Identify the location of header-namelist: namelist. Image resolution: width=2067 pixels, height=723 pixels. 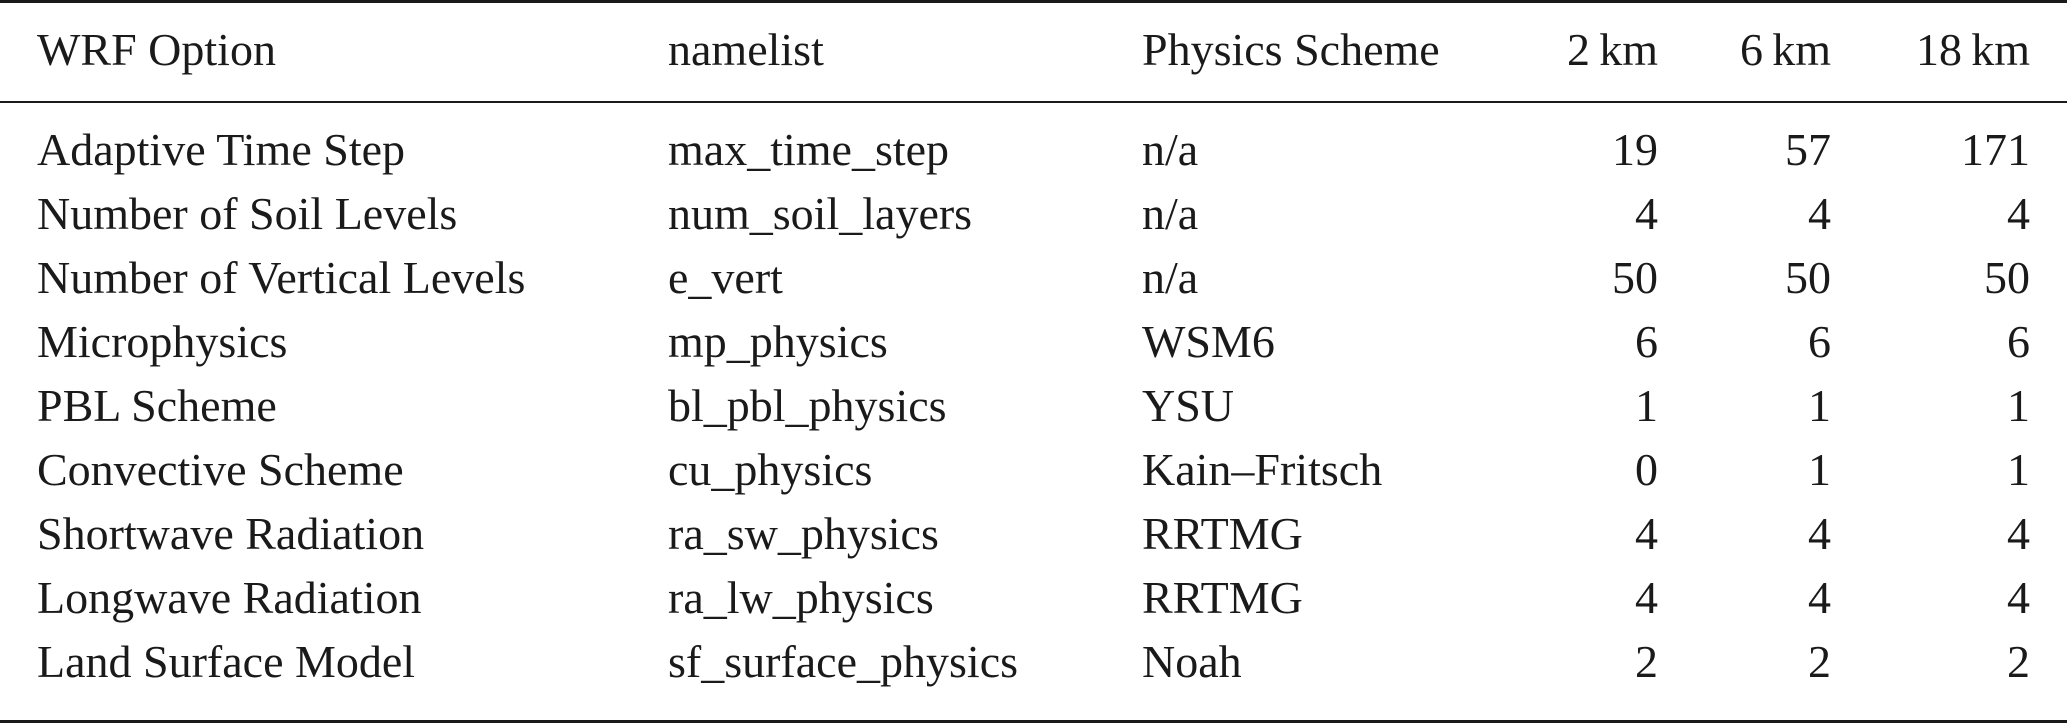
(746, 49).